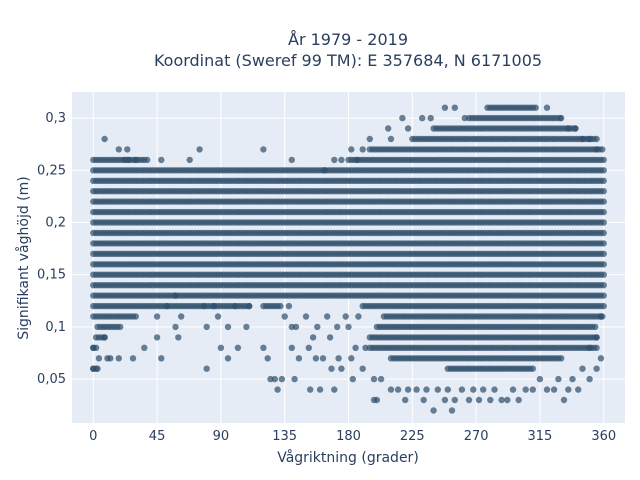  Describe the element at coordinates (23, 257) in the screenshot. I see `y-axis-title: Signifikant våghöjd (m)` at that location.